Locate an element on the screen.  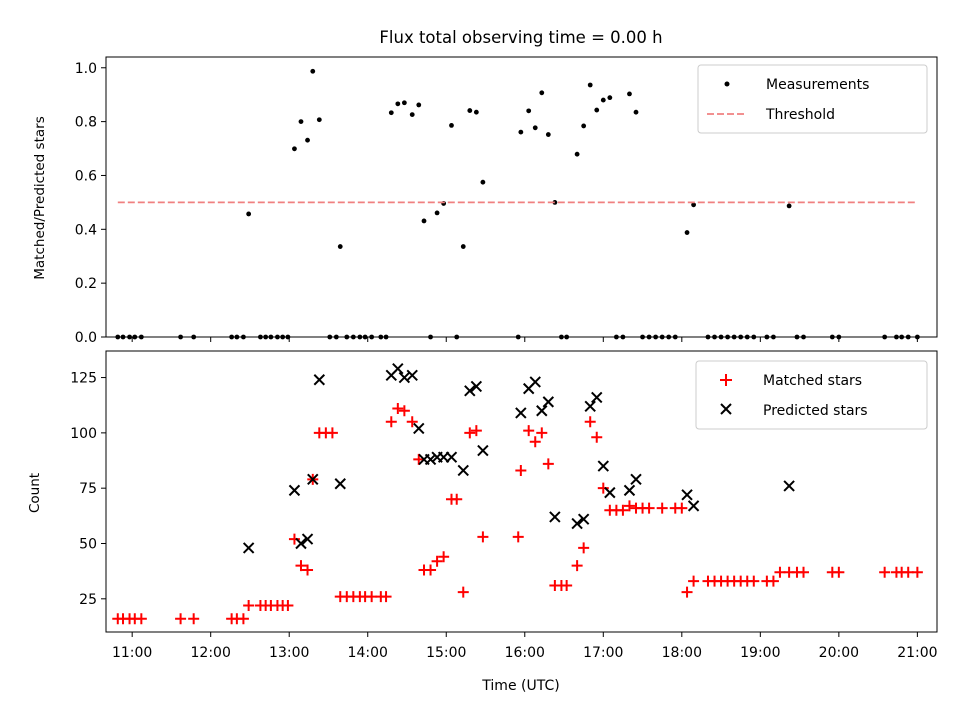
x-tick-label: 17:00 is located at coordinates (603, 653).